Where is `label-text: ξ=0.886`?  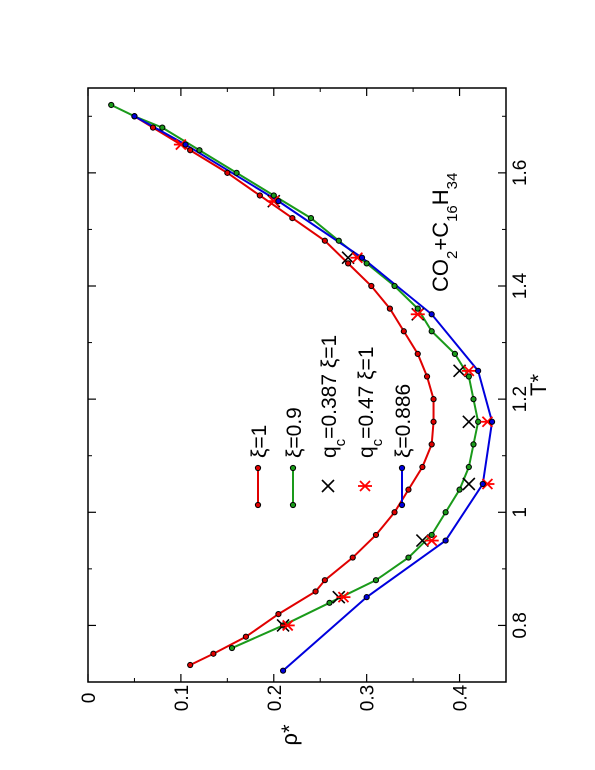
label-text: ξ=0.886 is located at coordinates (403, 421).